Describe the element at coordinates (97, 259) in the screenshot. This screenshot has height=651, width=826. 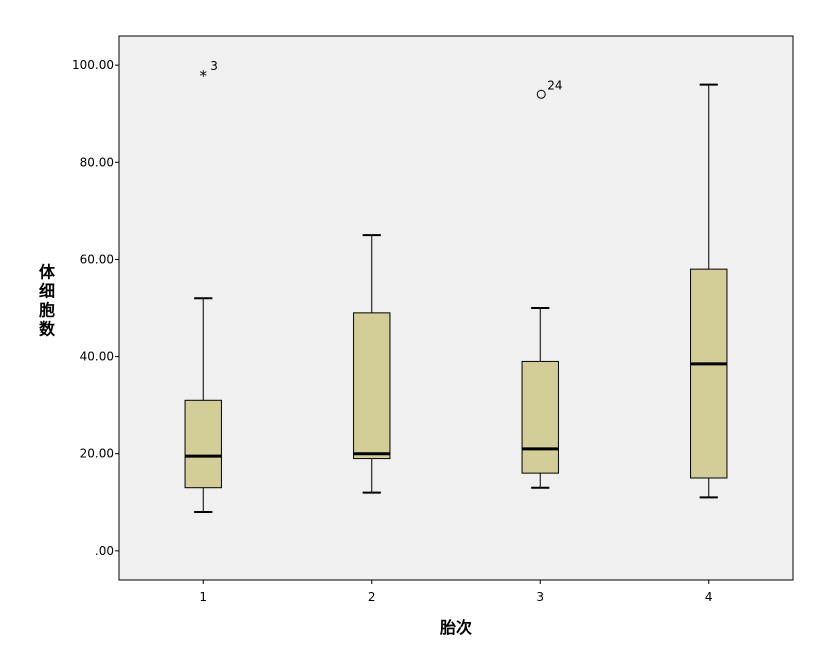
I see `y-tick-label: 60.00` at that location.